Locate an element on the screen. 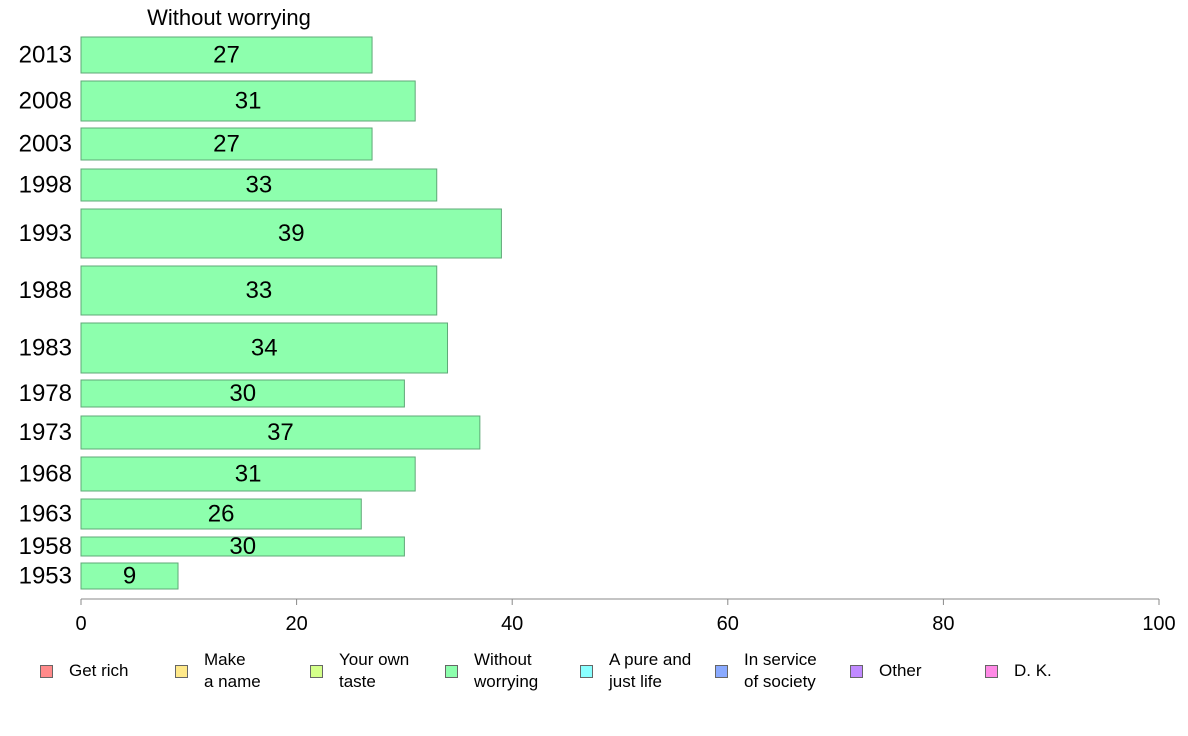  bar-1973 is located at coordinates (280, 432).